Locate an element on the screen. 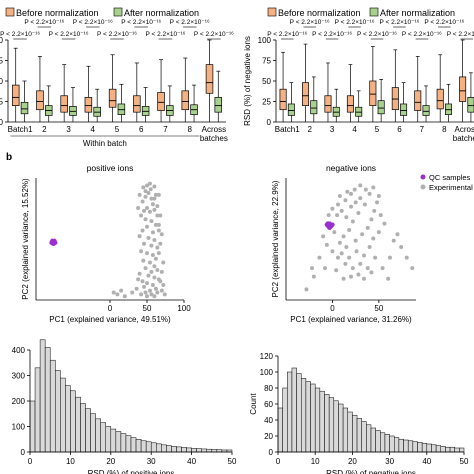  x-tick-label: batches is located at coordinates (214, 138).